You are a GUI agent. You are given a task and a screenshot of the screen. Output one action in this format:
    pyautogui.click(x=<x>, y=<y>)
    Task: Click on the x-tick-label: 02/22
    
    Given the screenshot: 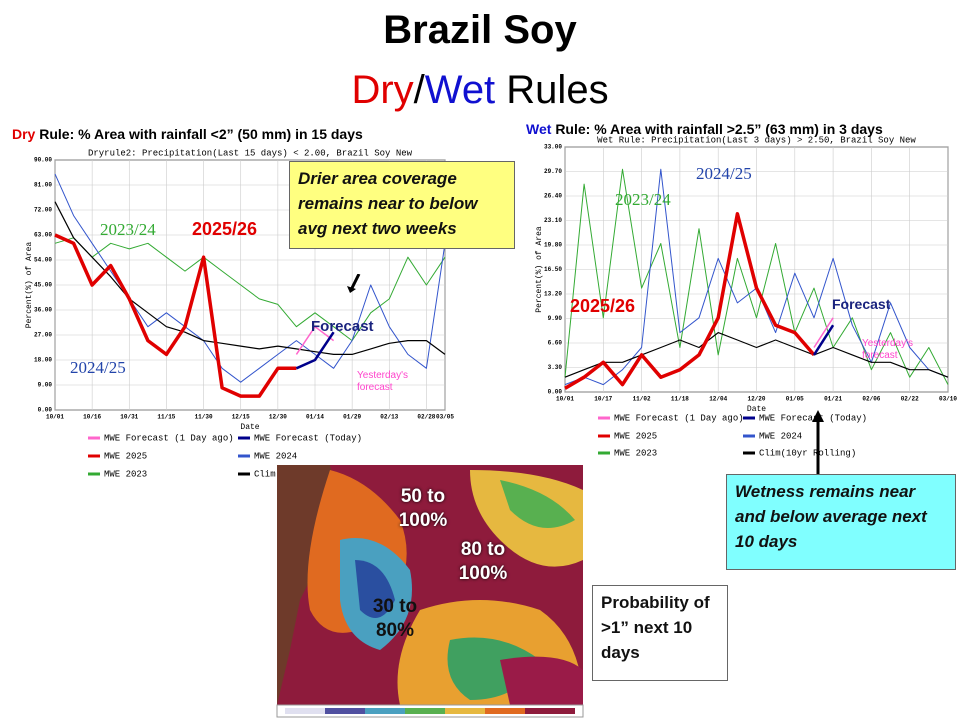 What is the action you would take?
    pyautogui.click(x=910, y=399)
    